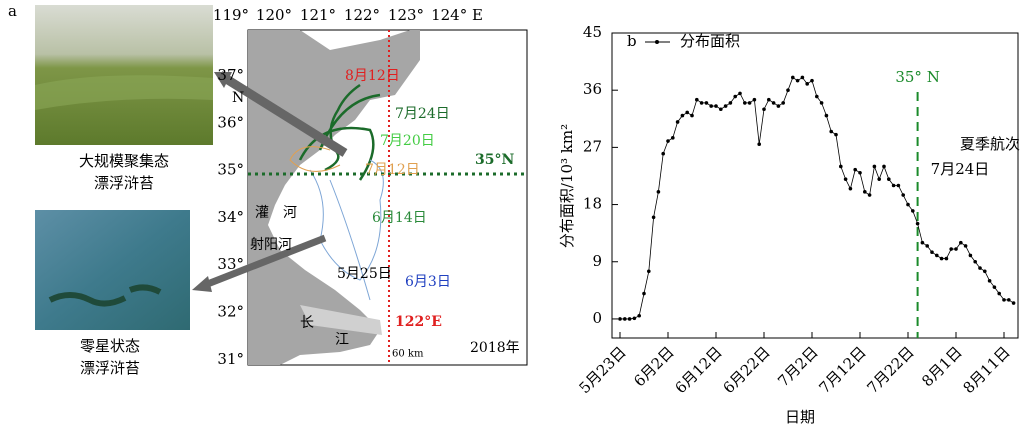 Image resolution: width=1022 pixels, height=432 pixels. I want to click on y-tick-label: 36, so click(592, 89).